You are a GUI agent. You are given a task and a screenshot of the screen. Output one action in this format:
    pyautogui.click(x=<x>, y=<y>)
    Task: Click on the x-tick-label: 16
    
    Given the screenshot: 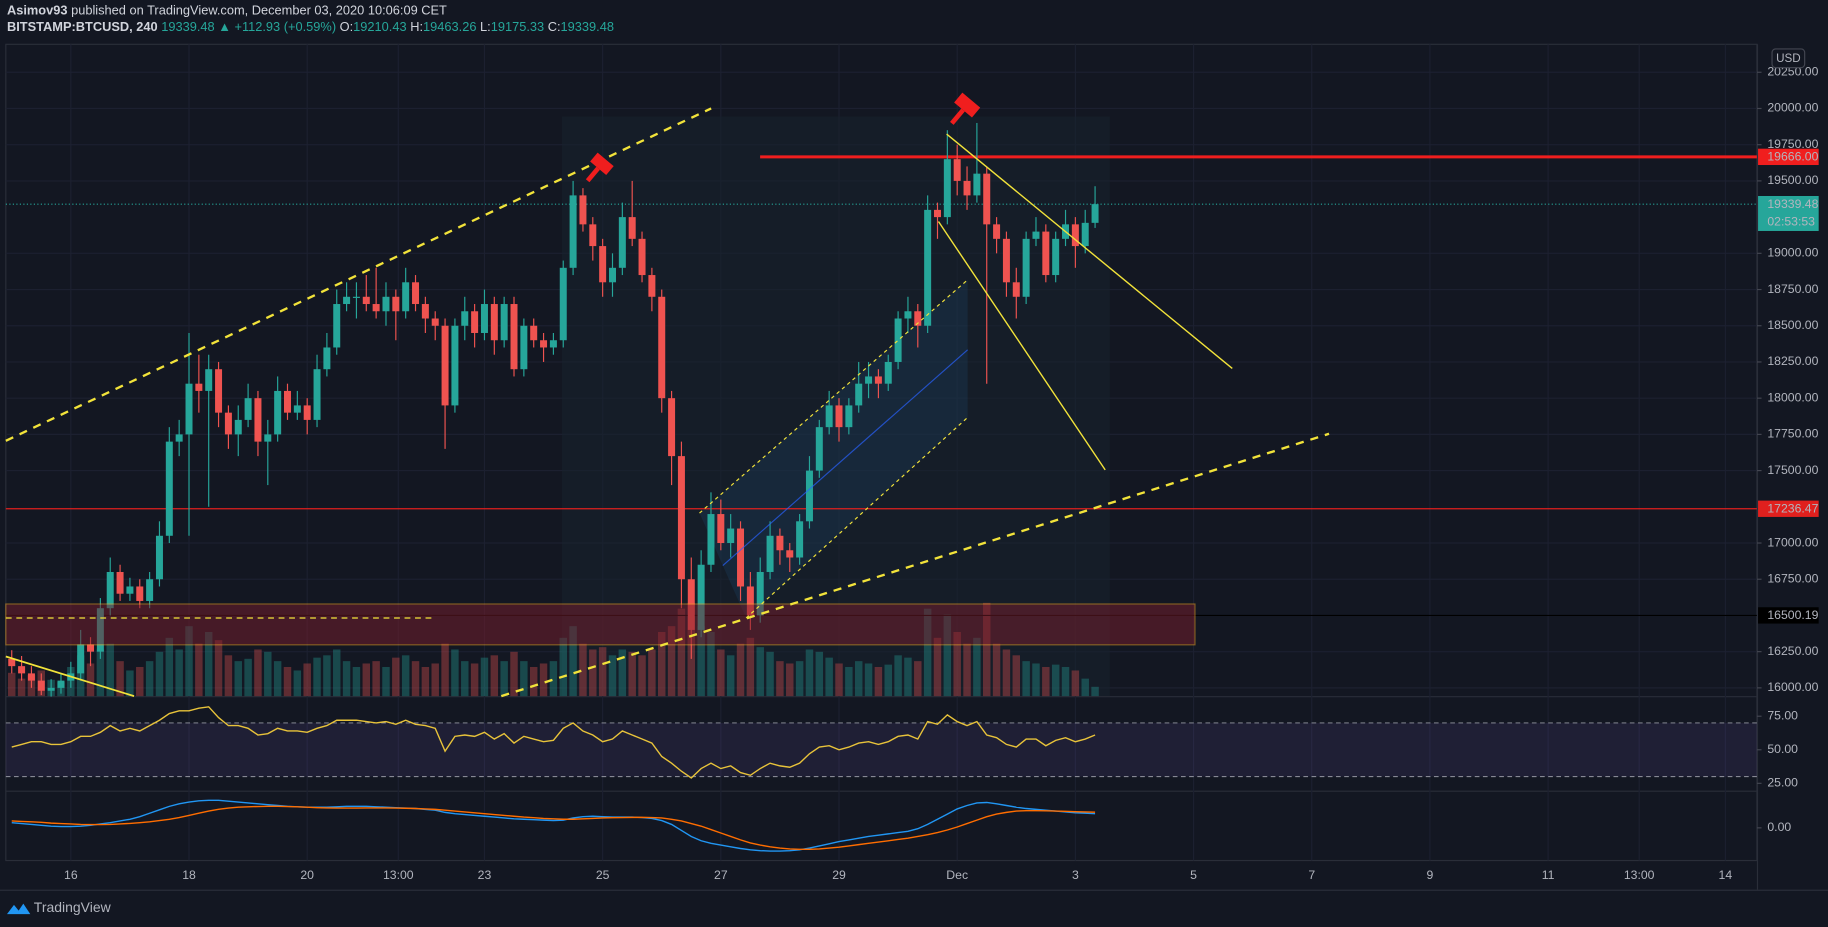 What is the action you would take?
    pyautogui.click(x=71, y=875)
    